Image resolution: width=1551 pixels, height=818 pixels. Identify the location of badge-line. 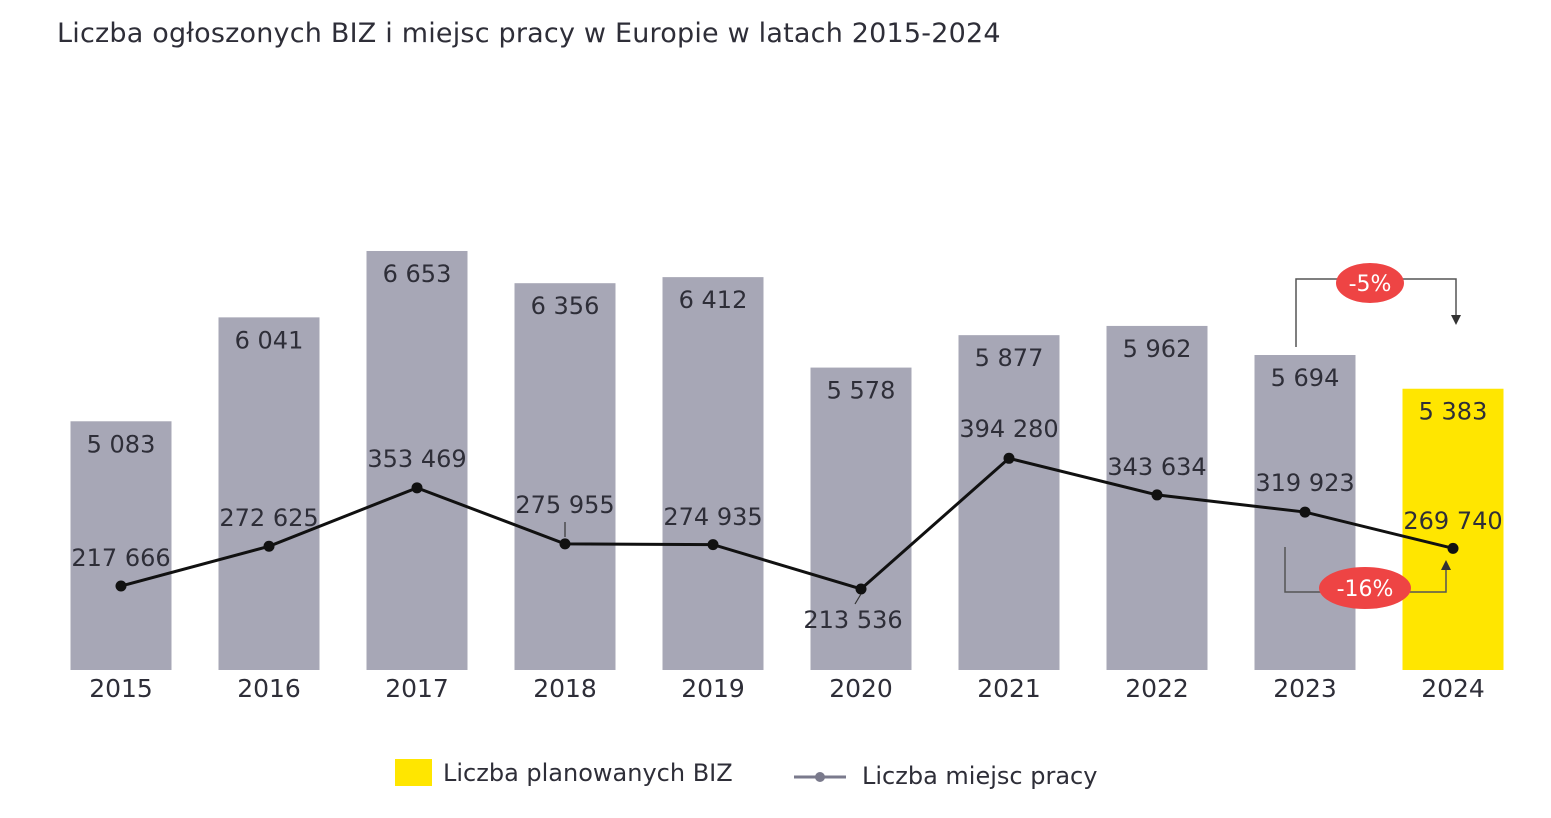
(1365, 588).